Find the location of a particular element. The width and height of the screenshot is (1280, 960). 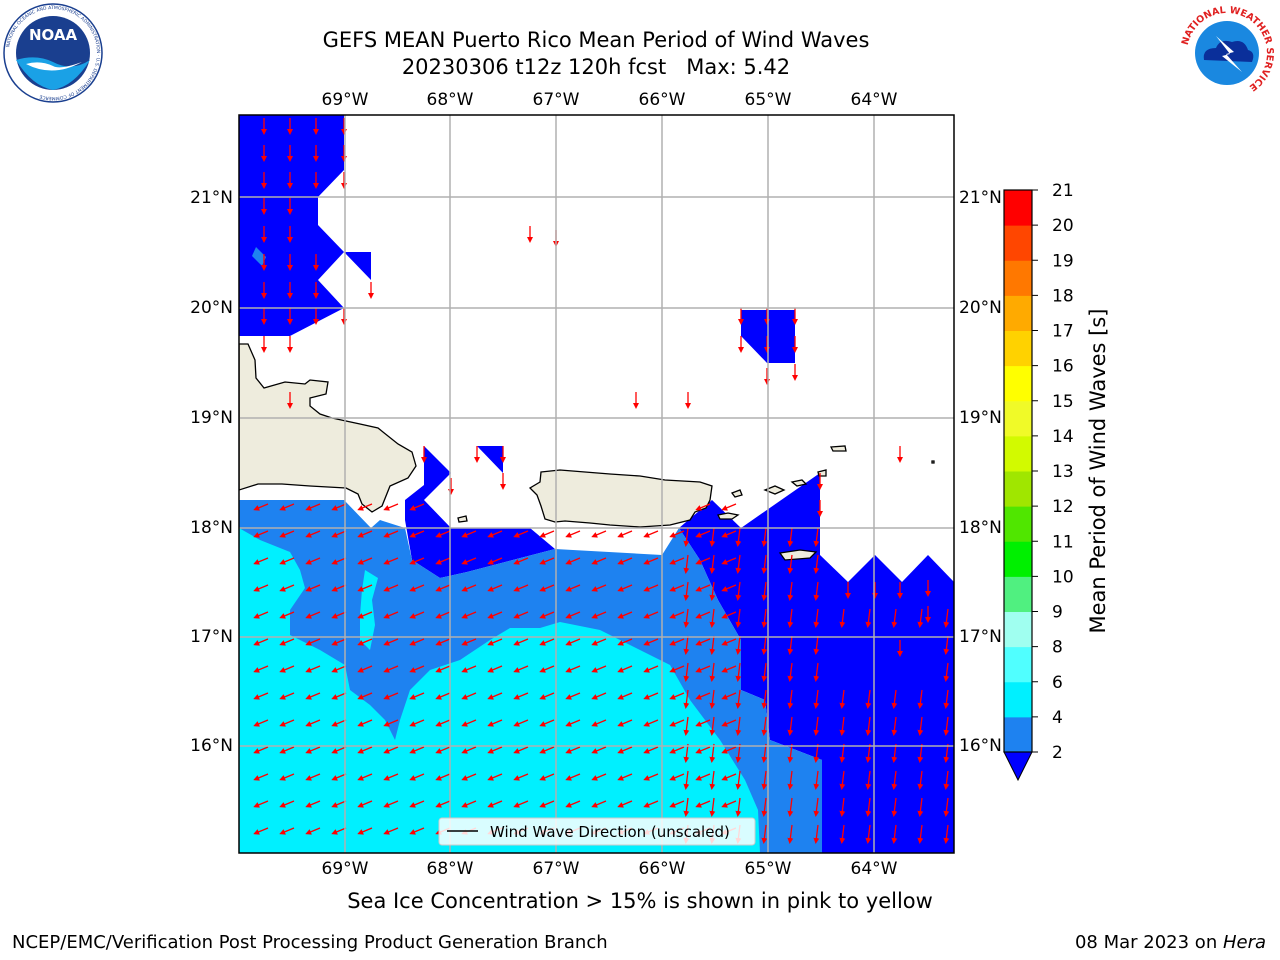

hispaniola-coast is located at coordinates (328, 428).